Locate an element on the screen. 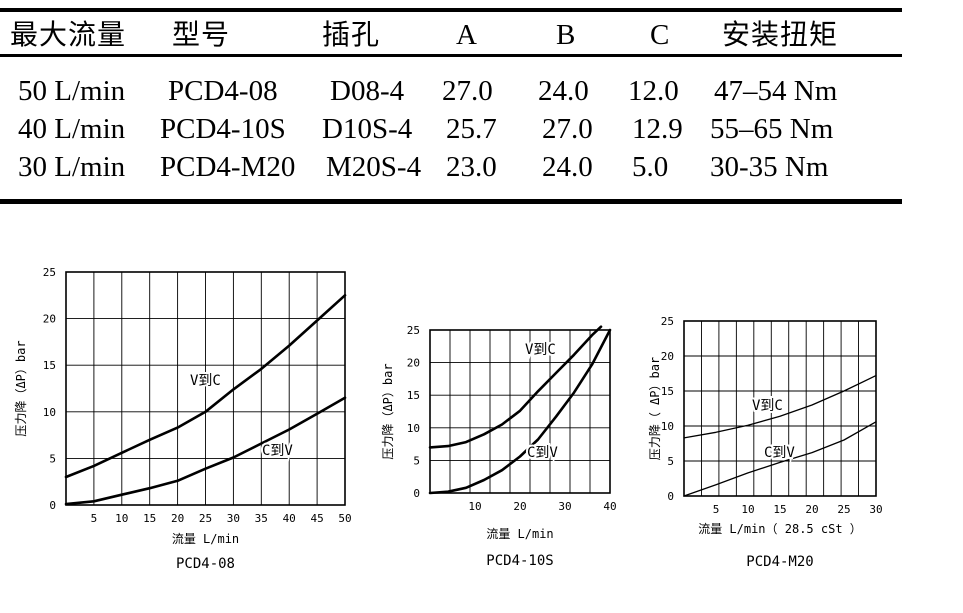 The width and height of the screenshot is (963, 613). chart3-xtick-label: 25 is located at coordinates (843, 509).